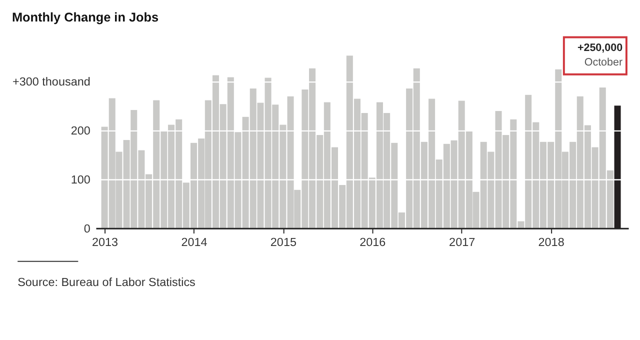 The width and height of the screenshot is (640, 340). I want to click on y-tick-label: 0, so click(87, 229).